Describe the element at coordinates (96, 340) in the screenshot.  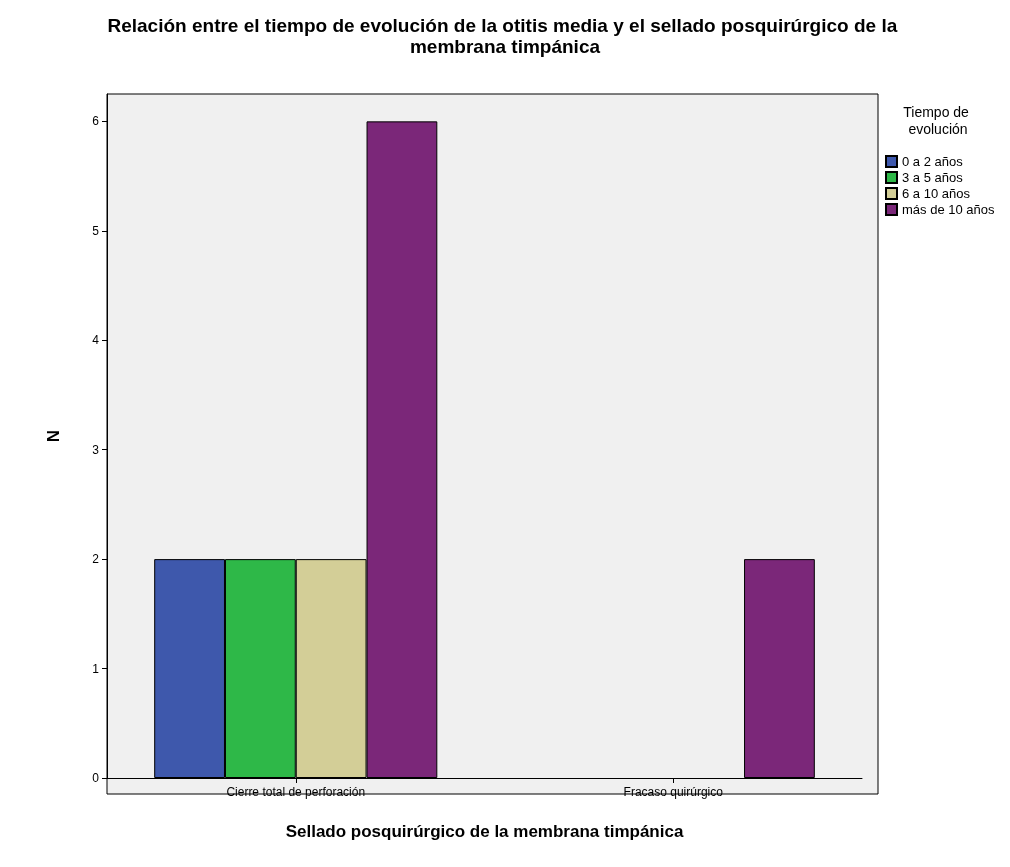
I see `y-tick-label: 4` at that location.